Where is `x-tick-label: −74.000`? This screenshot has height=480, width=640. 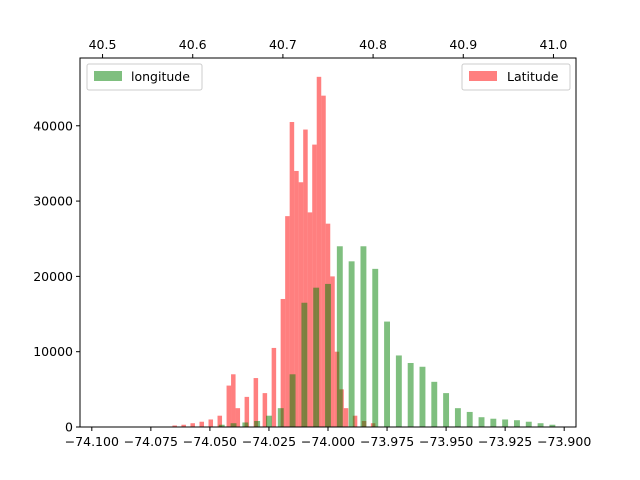 x-tick-label: −74.000 is located at coordinates (328, 441).